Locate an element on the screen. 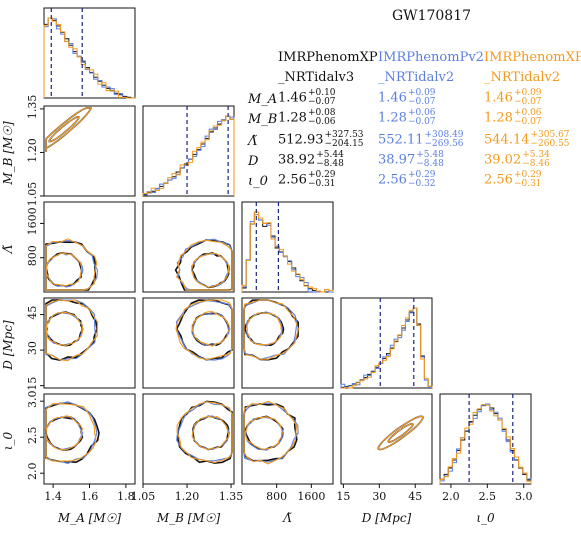  y-tick-label: 15 is located at coordinates (32, 384).